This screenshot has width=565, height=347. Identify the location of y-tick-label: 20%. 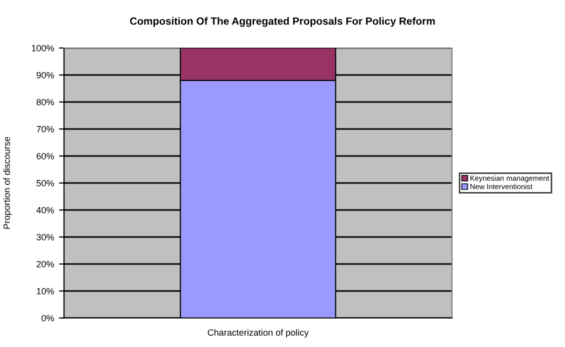
(45, 264).